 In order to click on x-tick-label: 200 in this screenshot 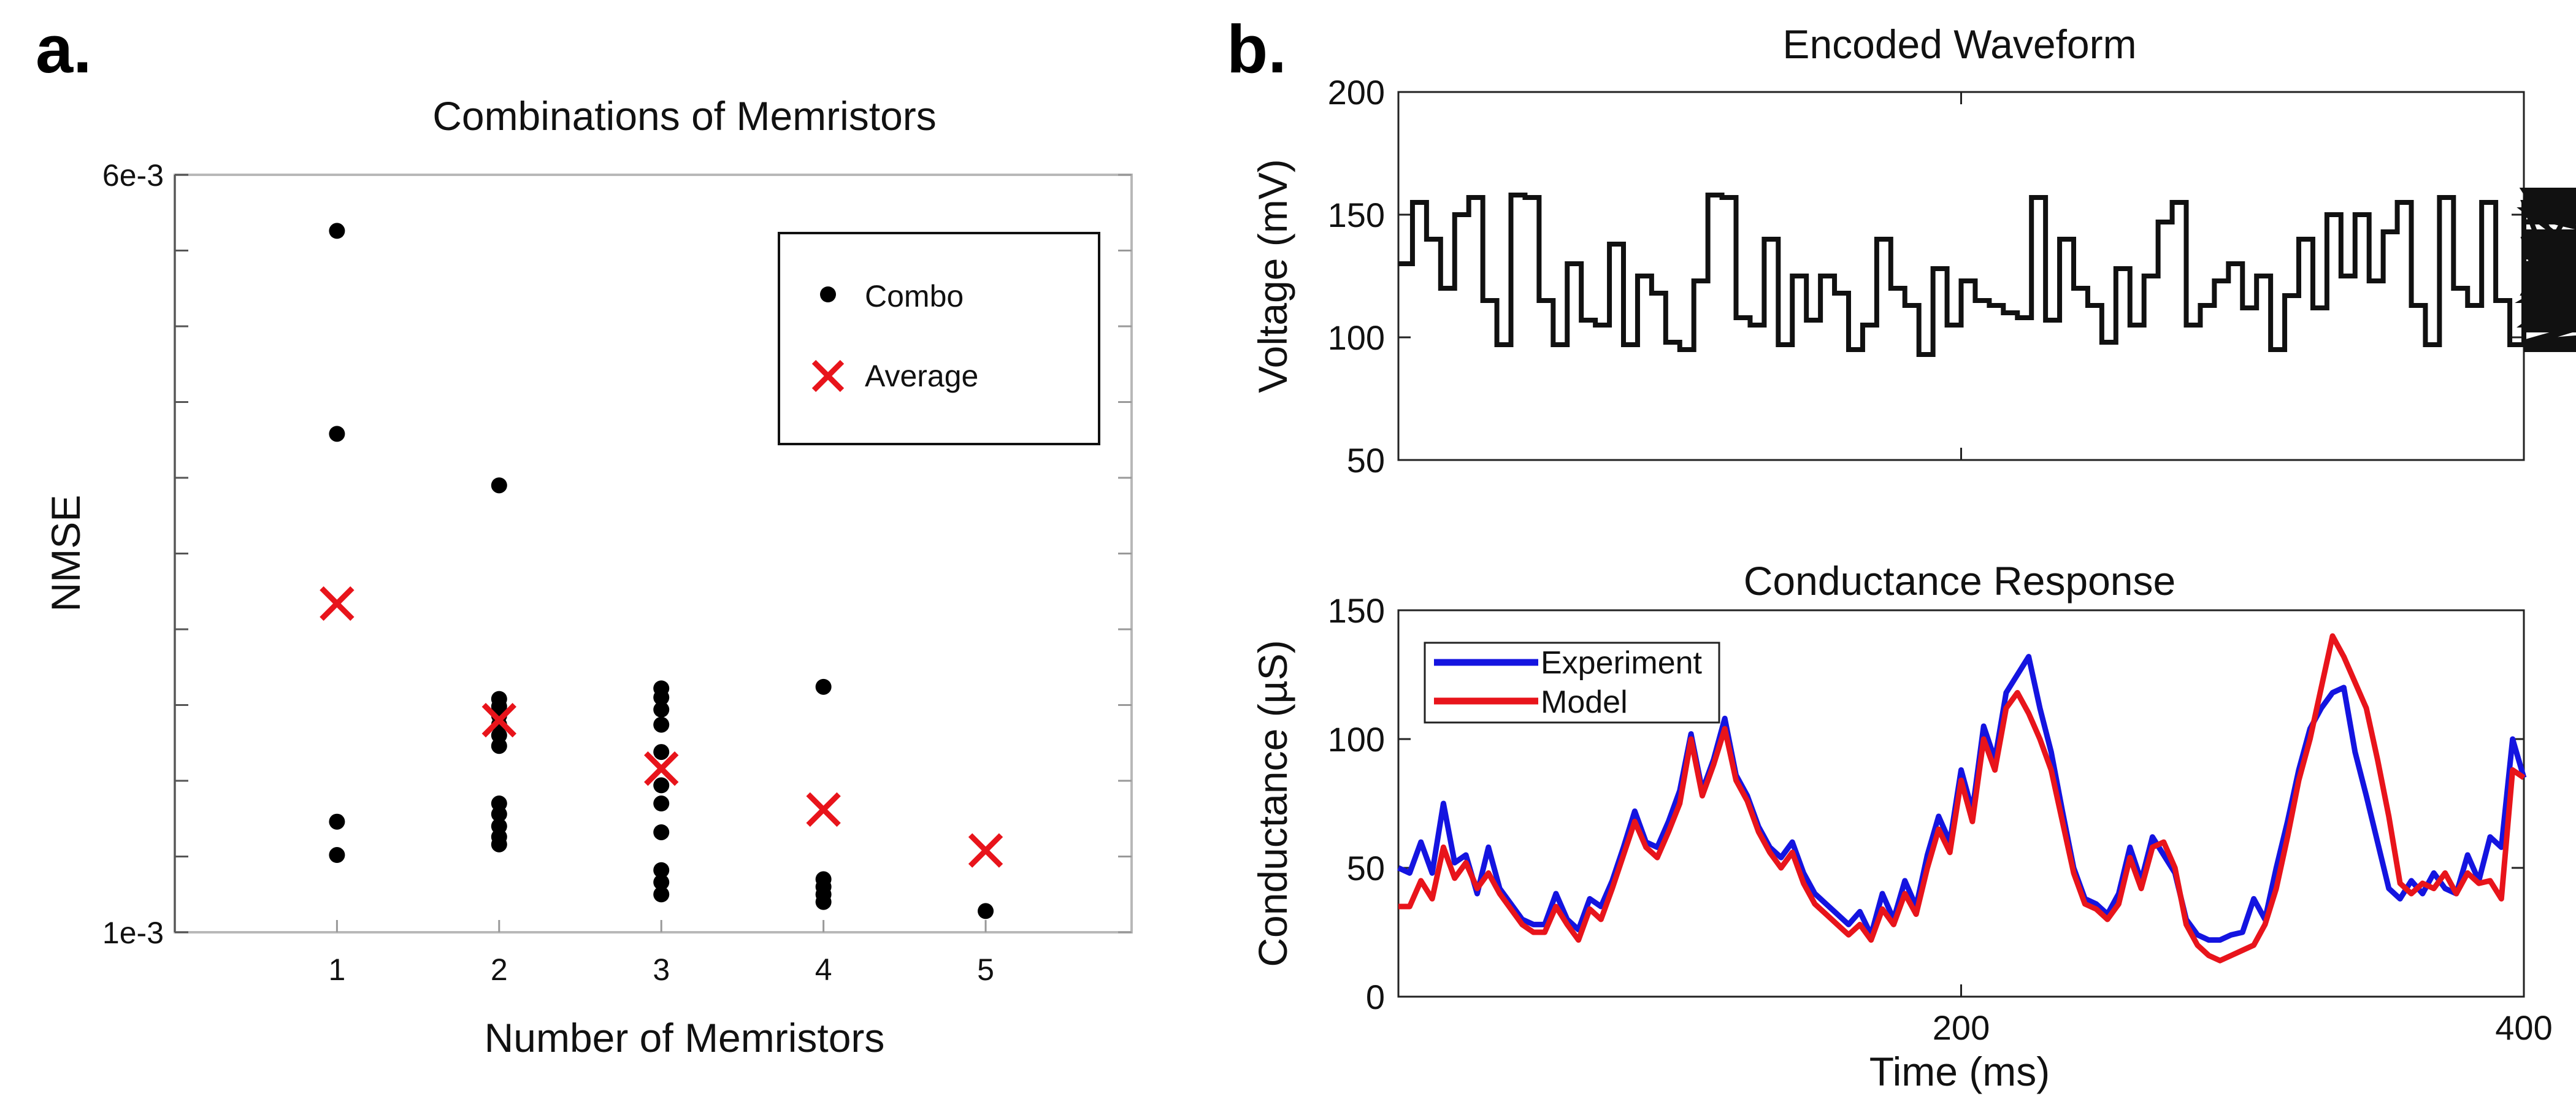, I will do `click(1961, 1027)`.